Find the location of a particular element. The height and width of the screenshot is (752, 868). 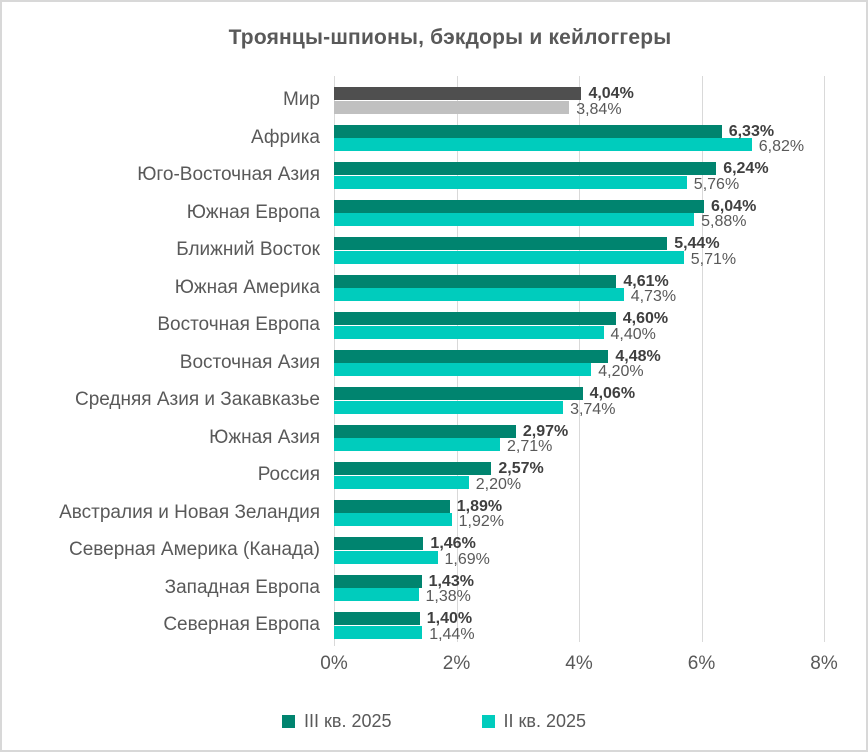

category-label: Австралия и Новая Зеландия is located at coordinates (189, 512).